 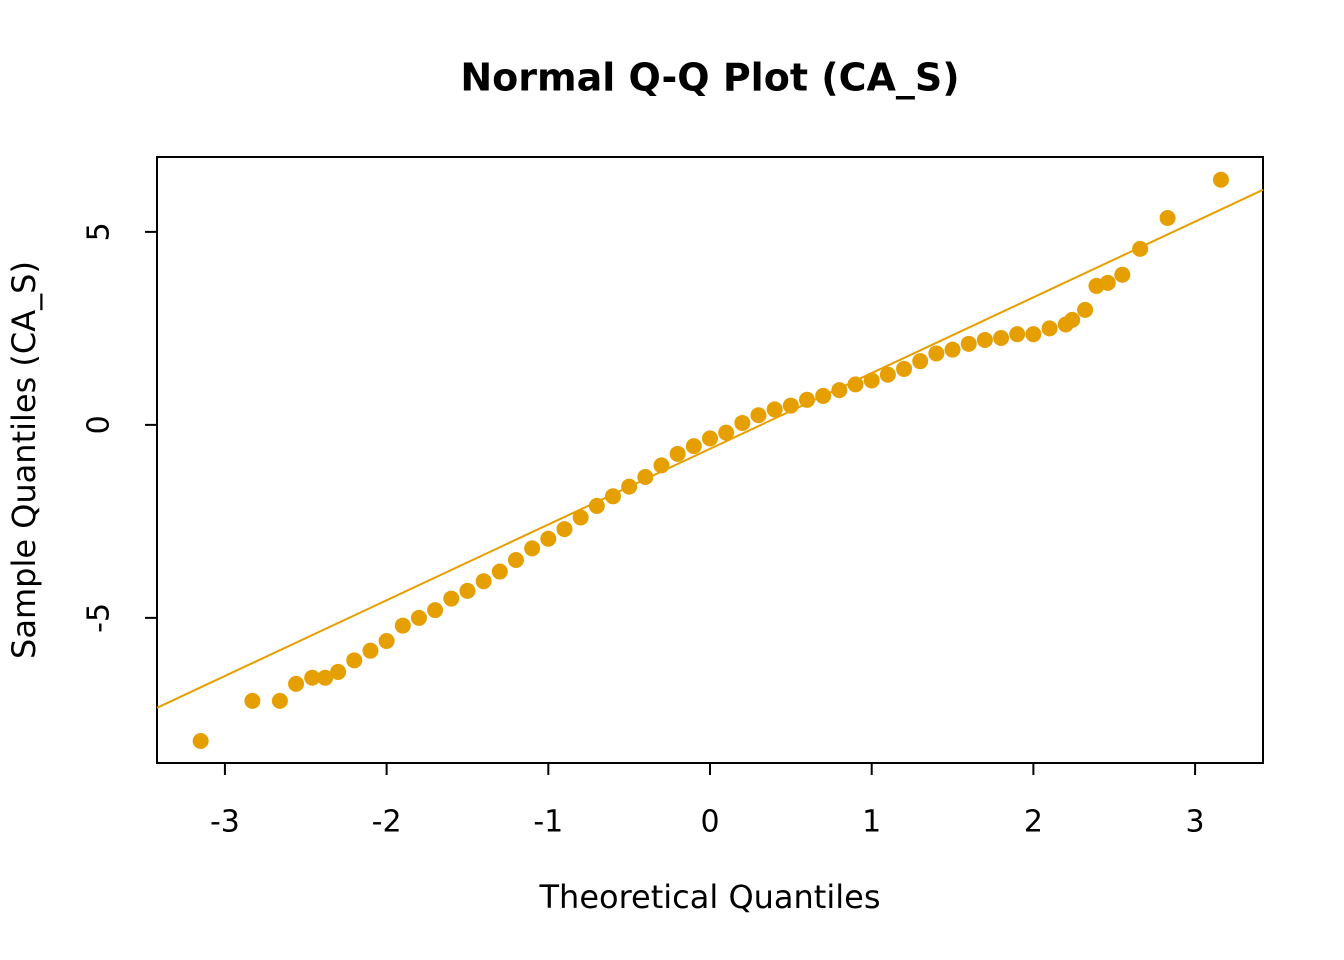 I want to click on x-tick-label: 2, so click(x=1033, y=822).